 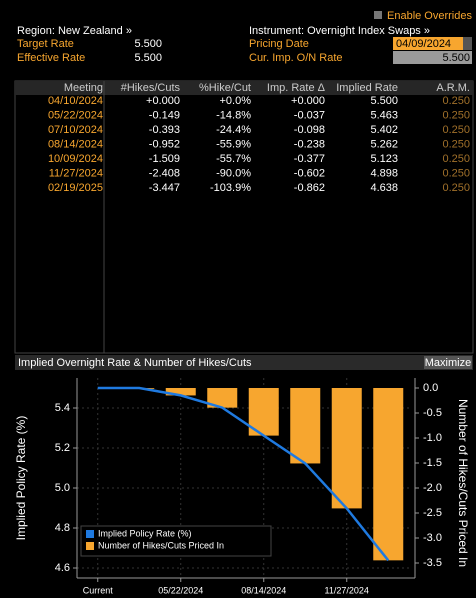 What do you see at coordinates (384, 101) in the screenshot?
I see `table-cell: 5.500` at bounding box center [384, 101].